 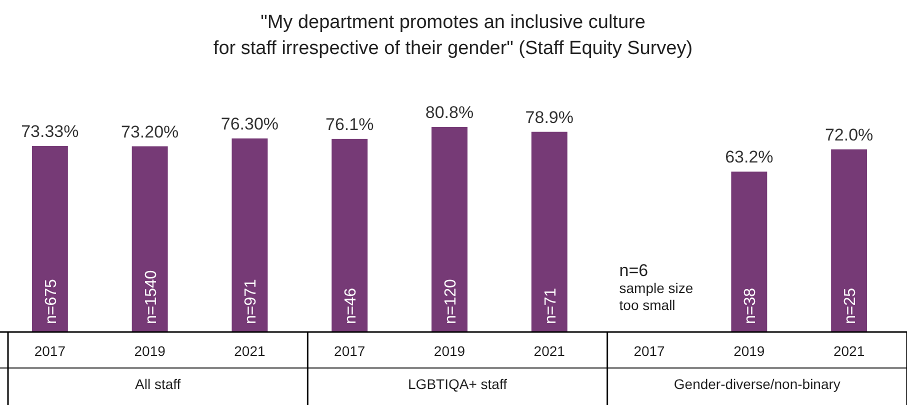 What do you see at coordinates (249, 124) in the screenshot?
I see `data-label: 76.30%` at bounding box center [249, 124].